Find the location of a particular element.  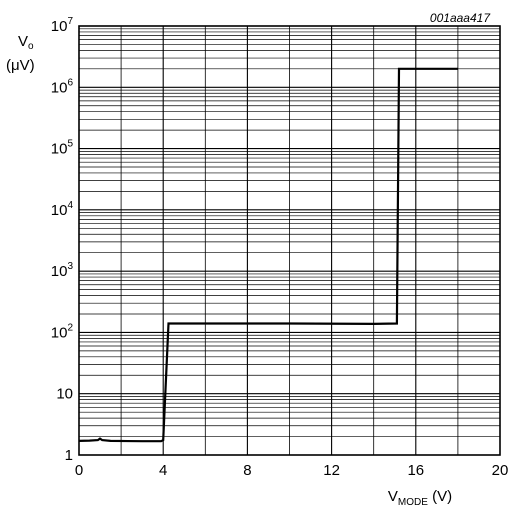

y-axis-label-main: V is located at coordinates (23, 41).